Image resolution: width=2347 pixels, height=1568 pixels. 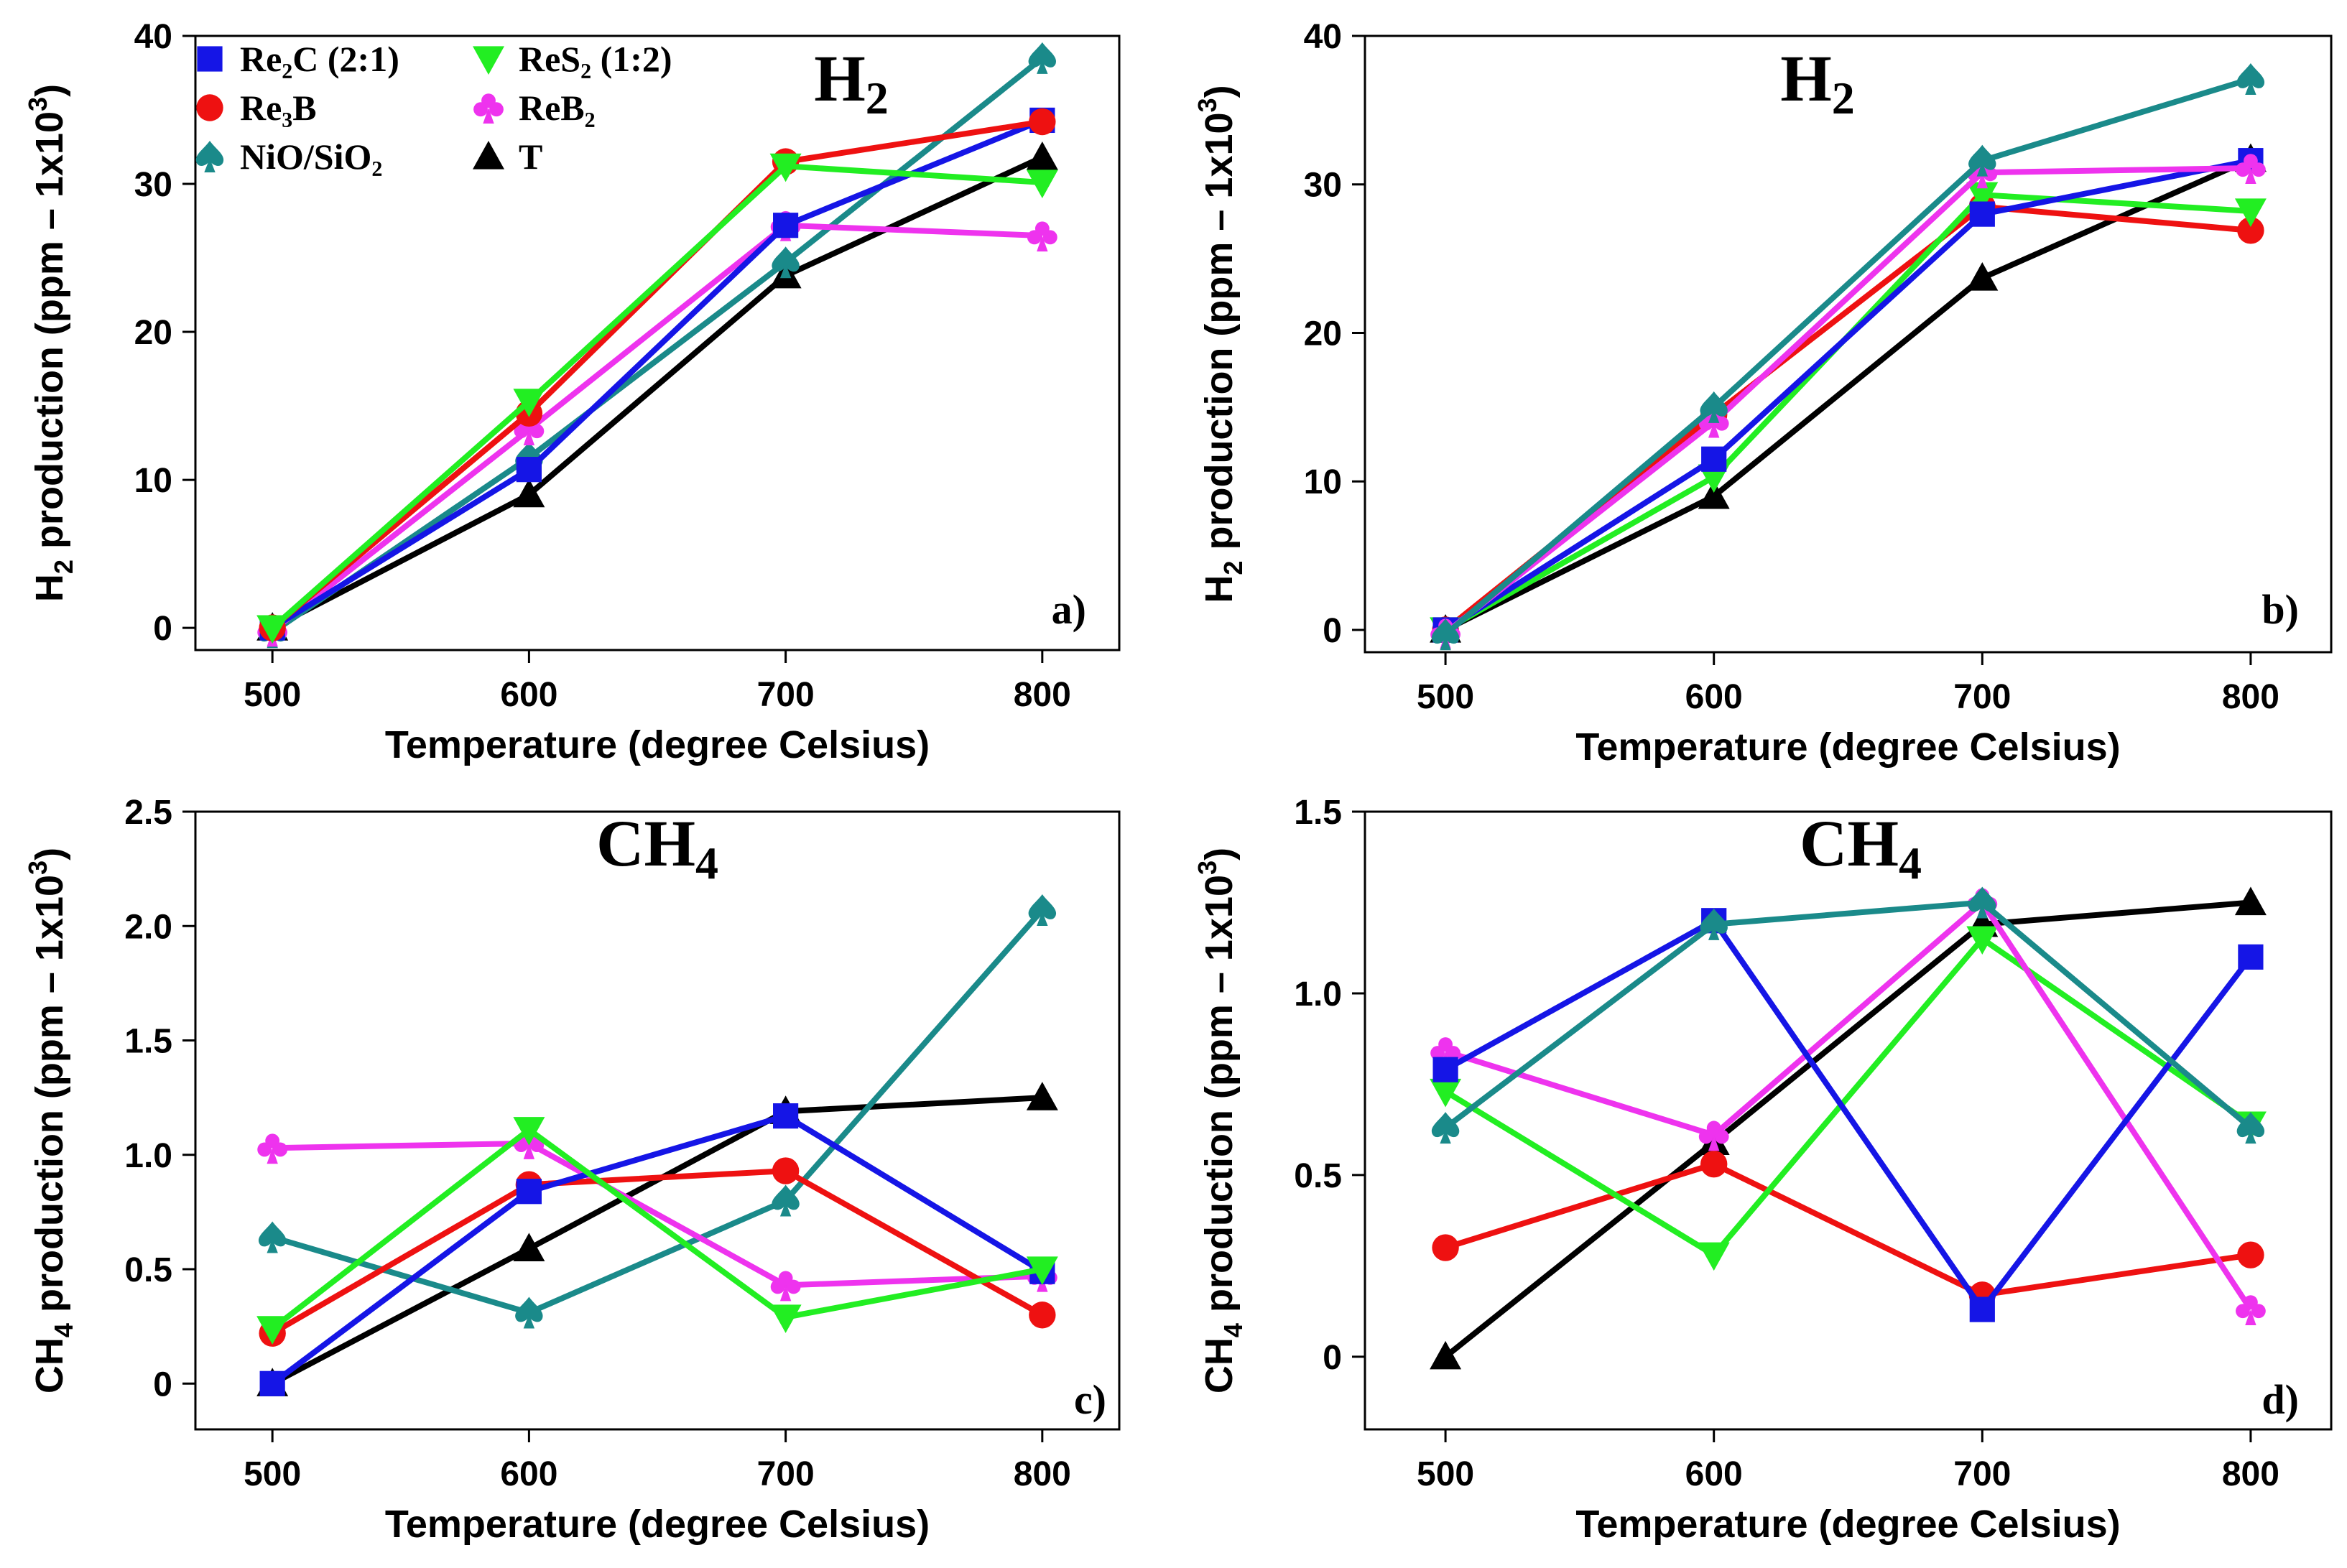 What do you see at coordinates (1848, 1230) in the screenshot?
I see `series-re3b` at bounding box center [1848, 1230].